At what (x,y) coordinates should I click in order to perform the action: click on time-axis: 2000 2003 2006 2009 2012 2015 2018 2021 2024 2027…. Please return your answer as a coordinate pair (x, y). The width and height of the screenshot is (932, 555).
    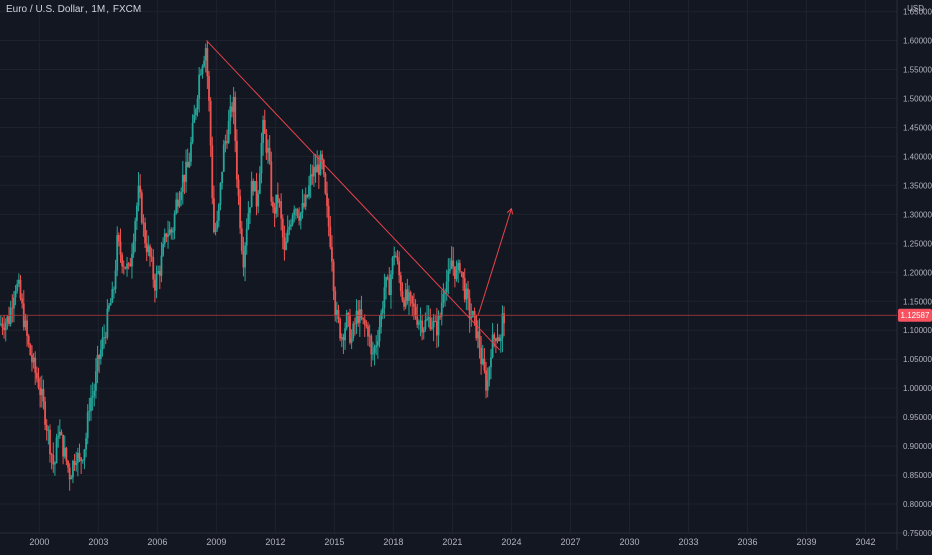
    Looking at the image, I should click on (452, 542).